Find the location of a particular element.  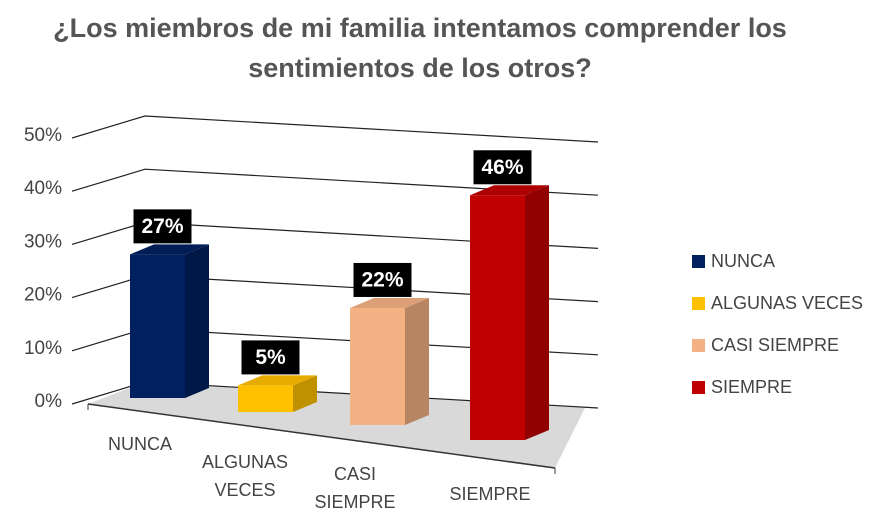

value-label: 22% is located at coordinates (382, 280).